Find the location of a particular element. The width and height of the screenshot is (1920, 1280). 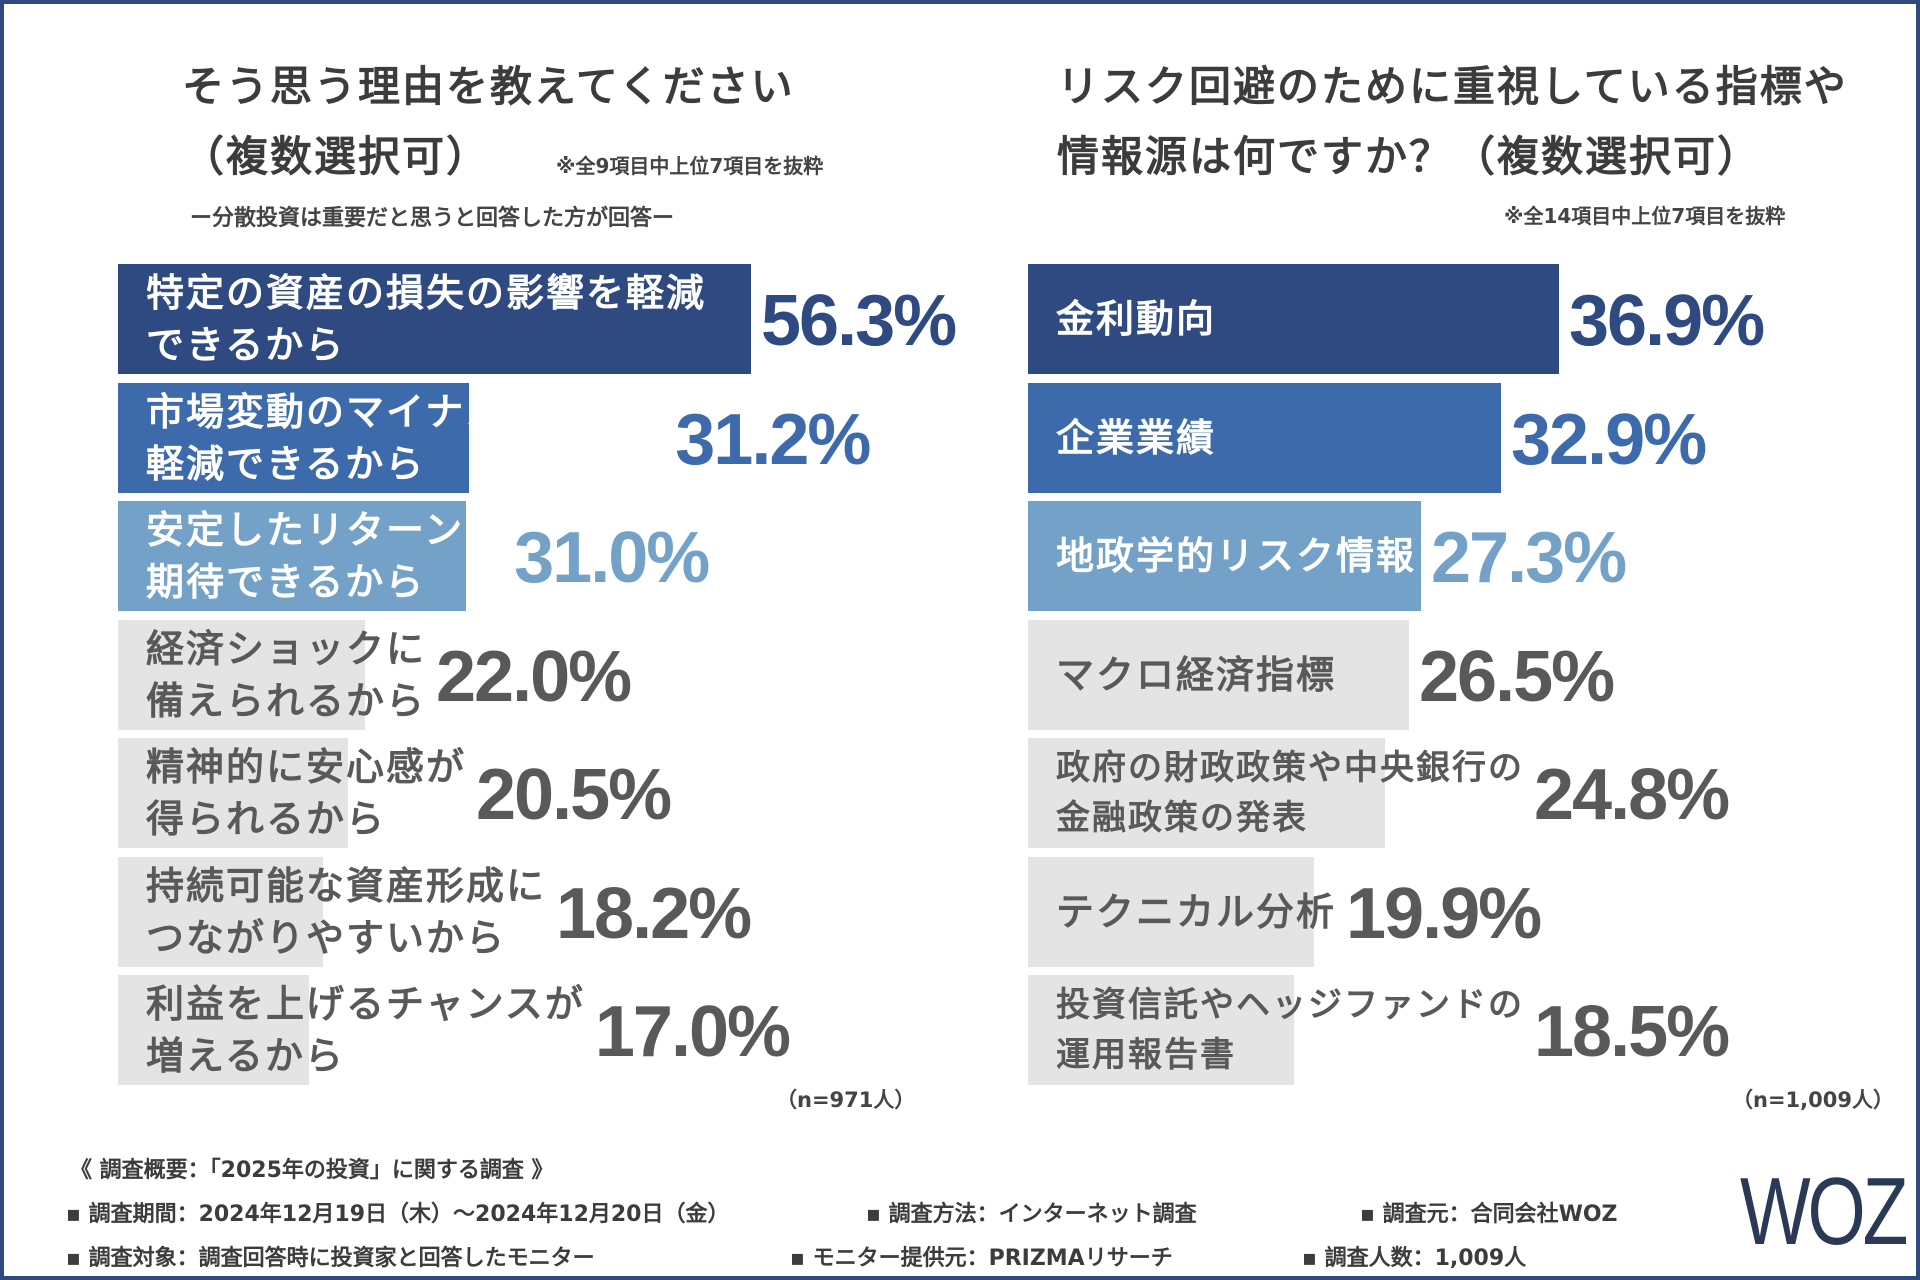

bar-category-label-line: 増えるから is located at coordinates (245, 1056).